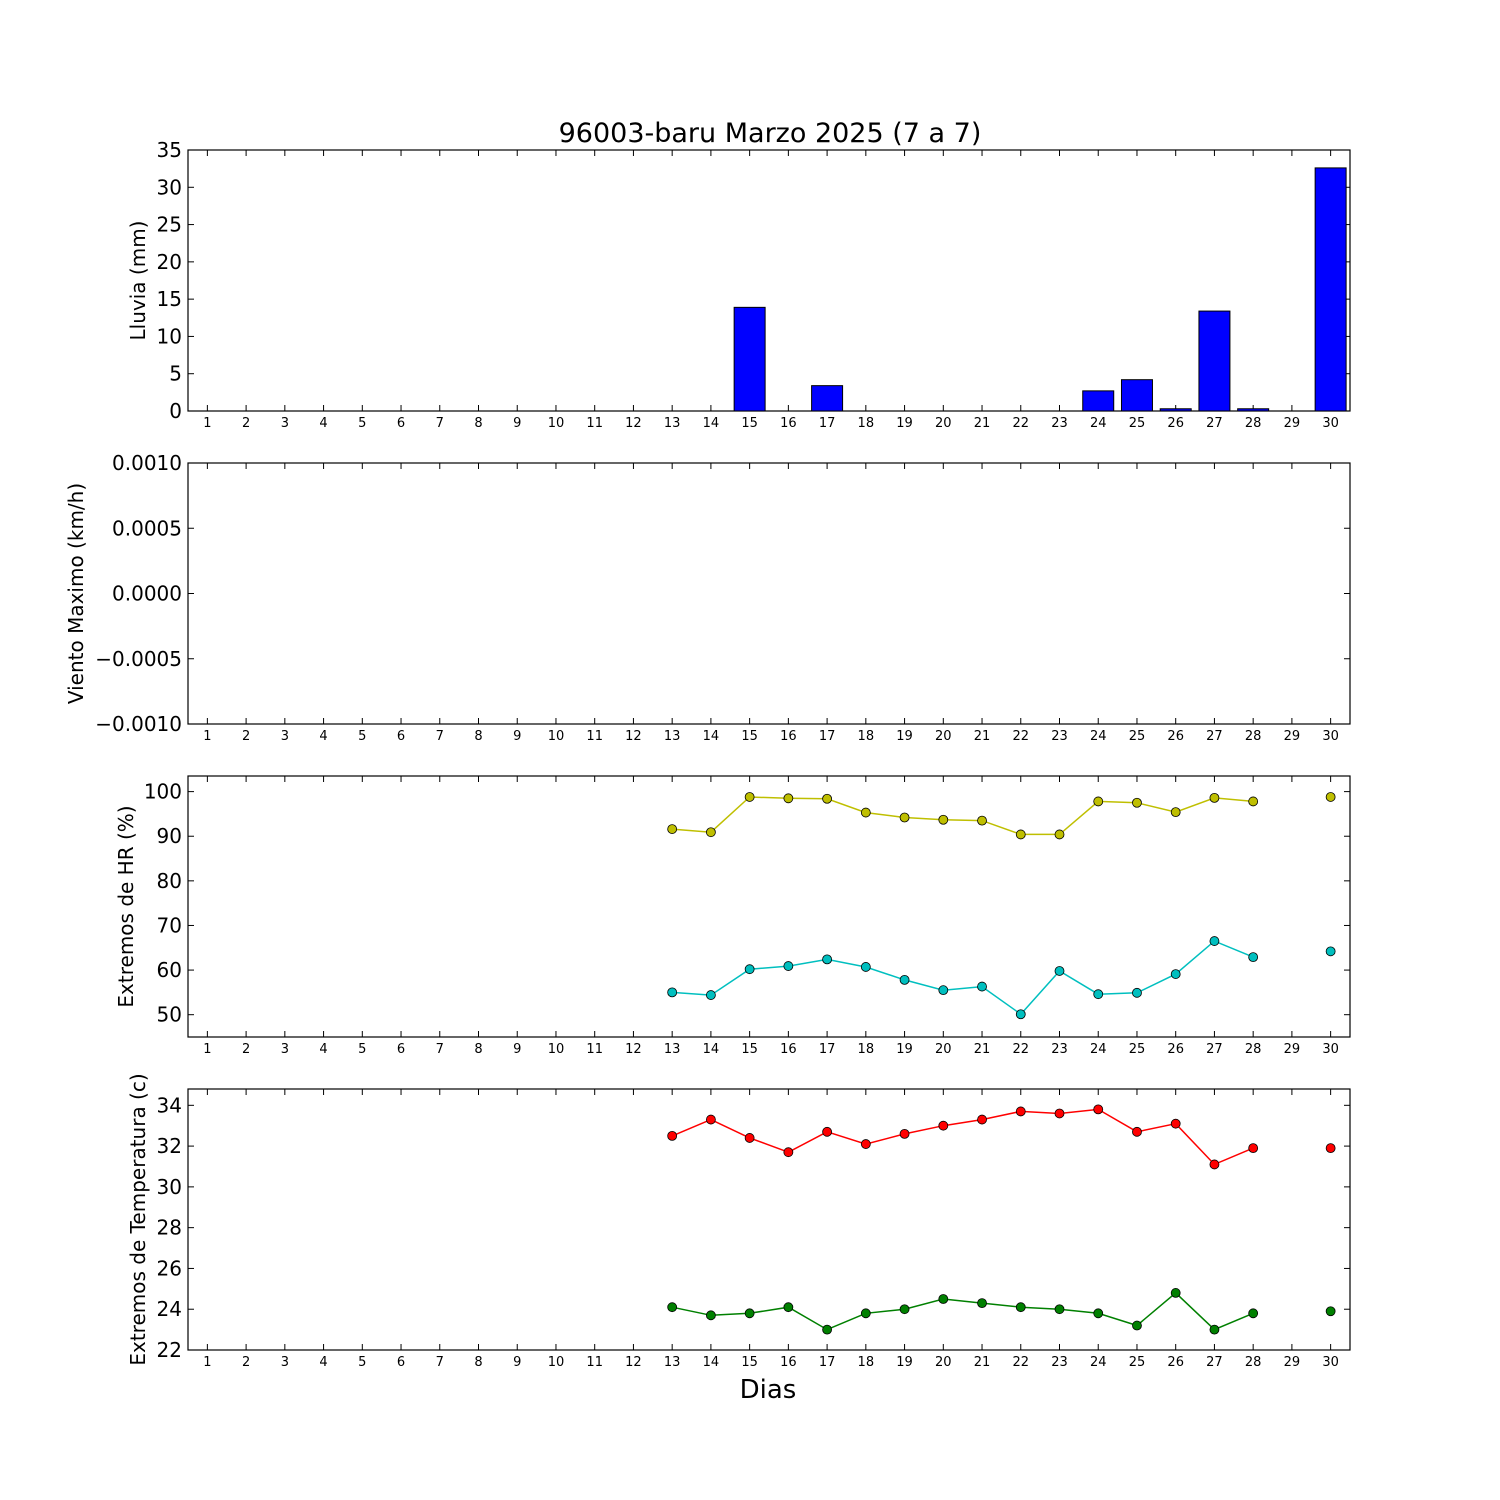 The height and width of the screenshot is (1500, 1500). What do you see at coordinates (478, 736) in the screenshot?
I see `x-tick-label: 8` at bounding box center [478, 736].